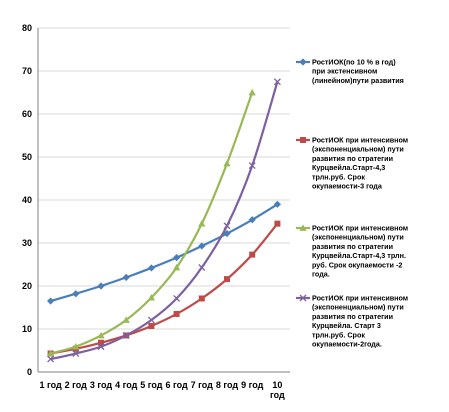 This screenshot has width=449, height=412. Describe the element at coordinates (101, 385) in the screenshot. I see `x-tick-label: 3 год` at that location.